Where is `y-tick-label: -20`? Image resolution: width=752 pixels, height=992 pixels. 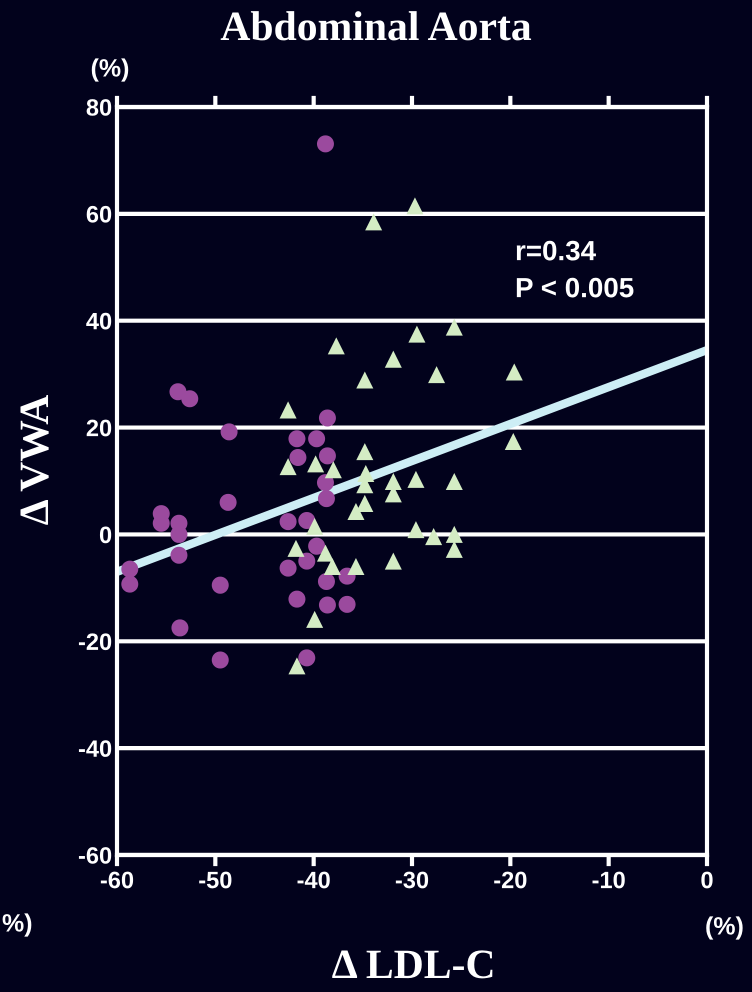 y-tick-label: -20 is located at coordinates (95, 641).